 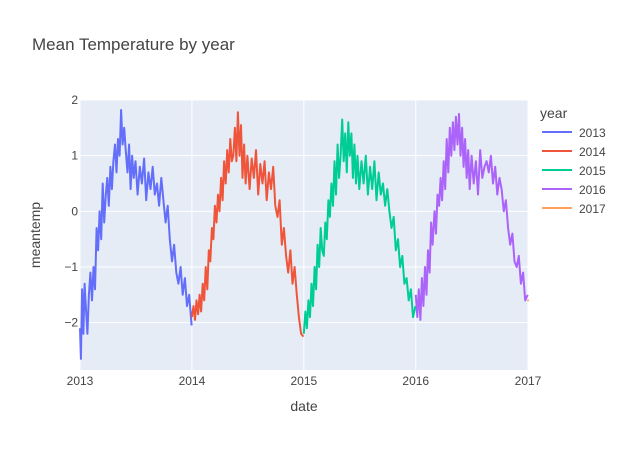 What do you see at coordinates (359, 226) in the screenshot?
I see `series-line-2015` at bounding box center [359, 226].